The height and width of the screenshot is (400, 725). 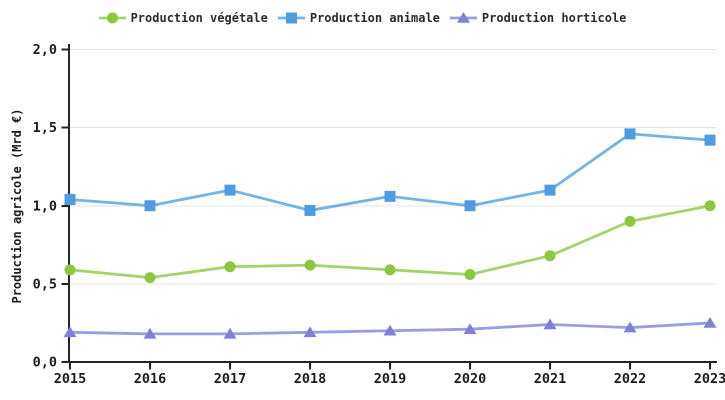 What do you see at coordinates (470, 379) in the screenshot?
I see `x-tick-label: 2020` at bounding box center [470, 379].